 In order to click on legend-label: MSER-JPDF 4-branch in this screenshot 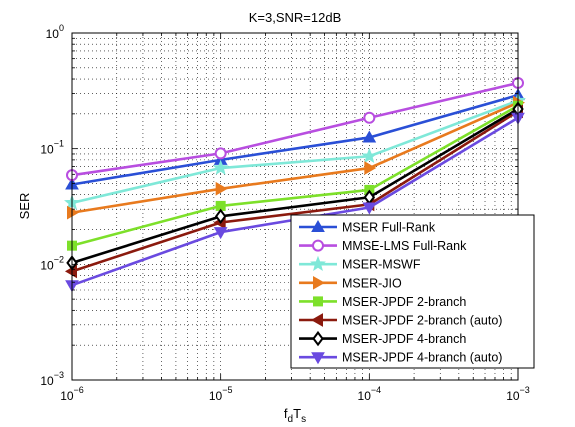, I will do `click(404, 339)`.